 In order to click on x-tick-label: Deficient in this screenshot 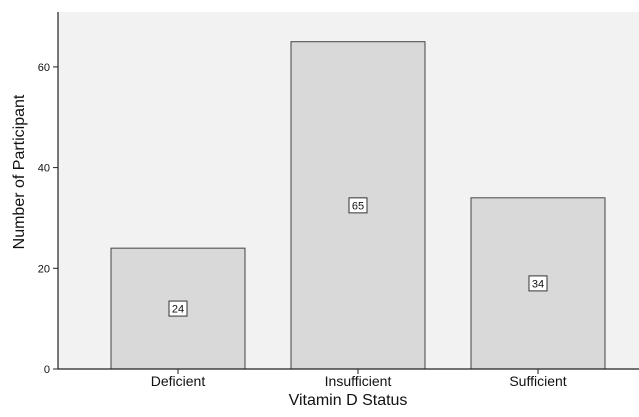, I will do `click(178, 381)`.